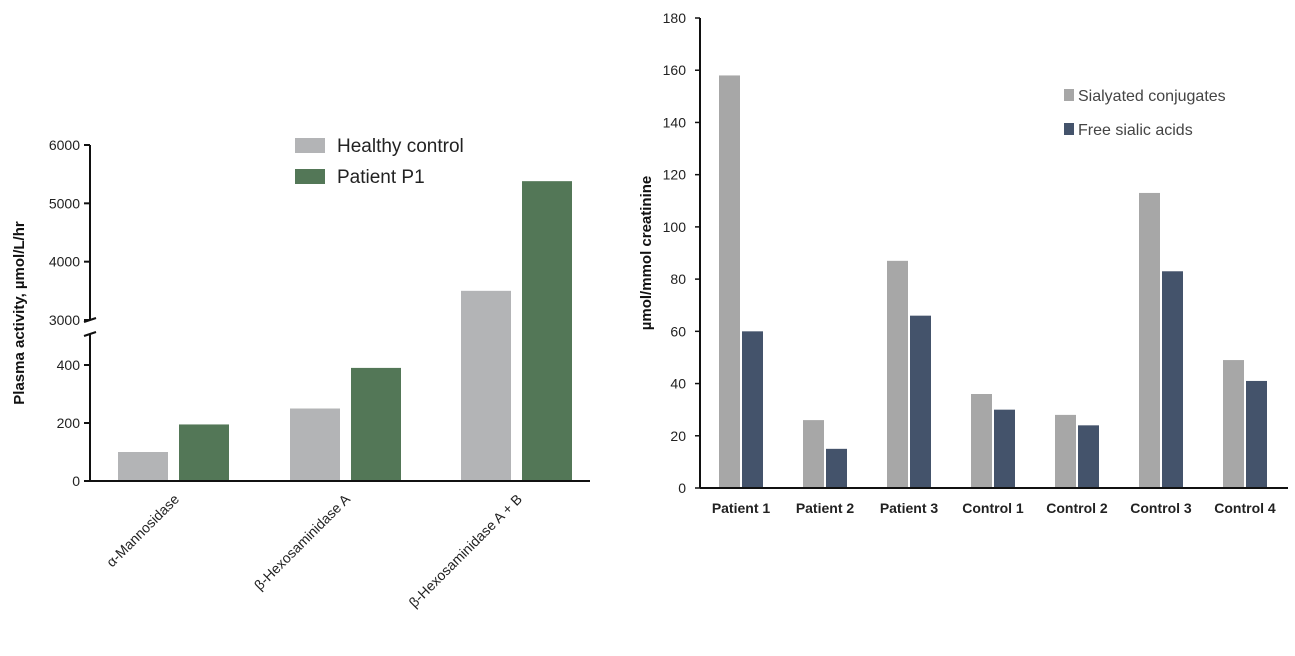 The image size is (1295, 656). I want to click on legend-label-healthy-control: Healthy control, so click(400, 146).